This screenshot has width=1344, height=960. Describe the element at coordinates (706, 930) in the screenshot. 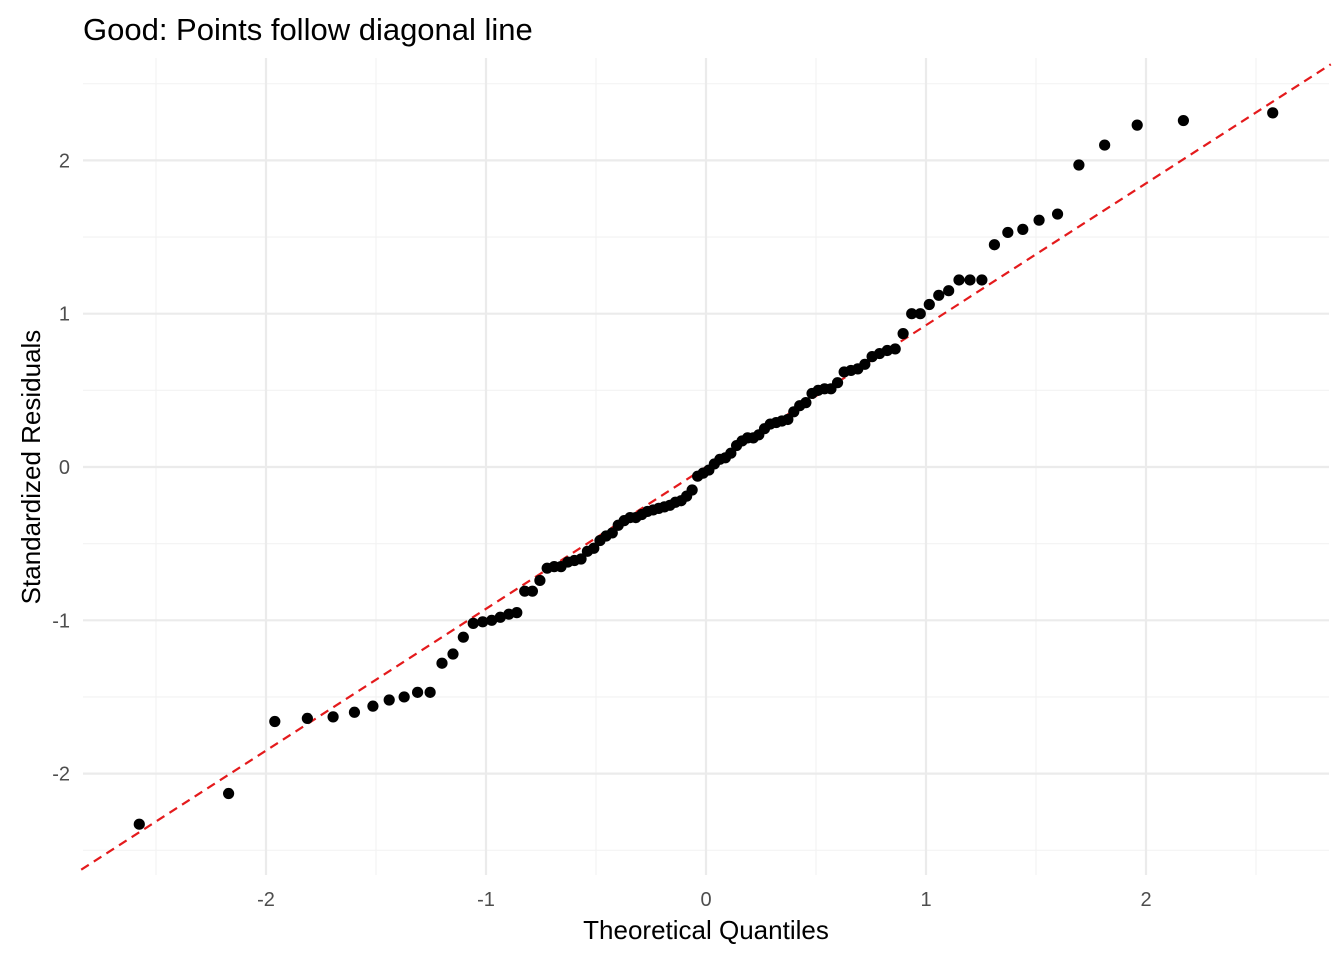

I see `x-axis-title: Theoretical Quantiles` at that location.